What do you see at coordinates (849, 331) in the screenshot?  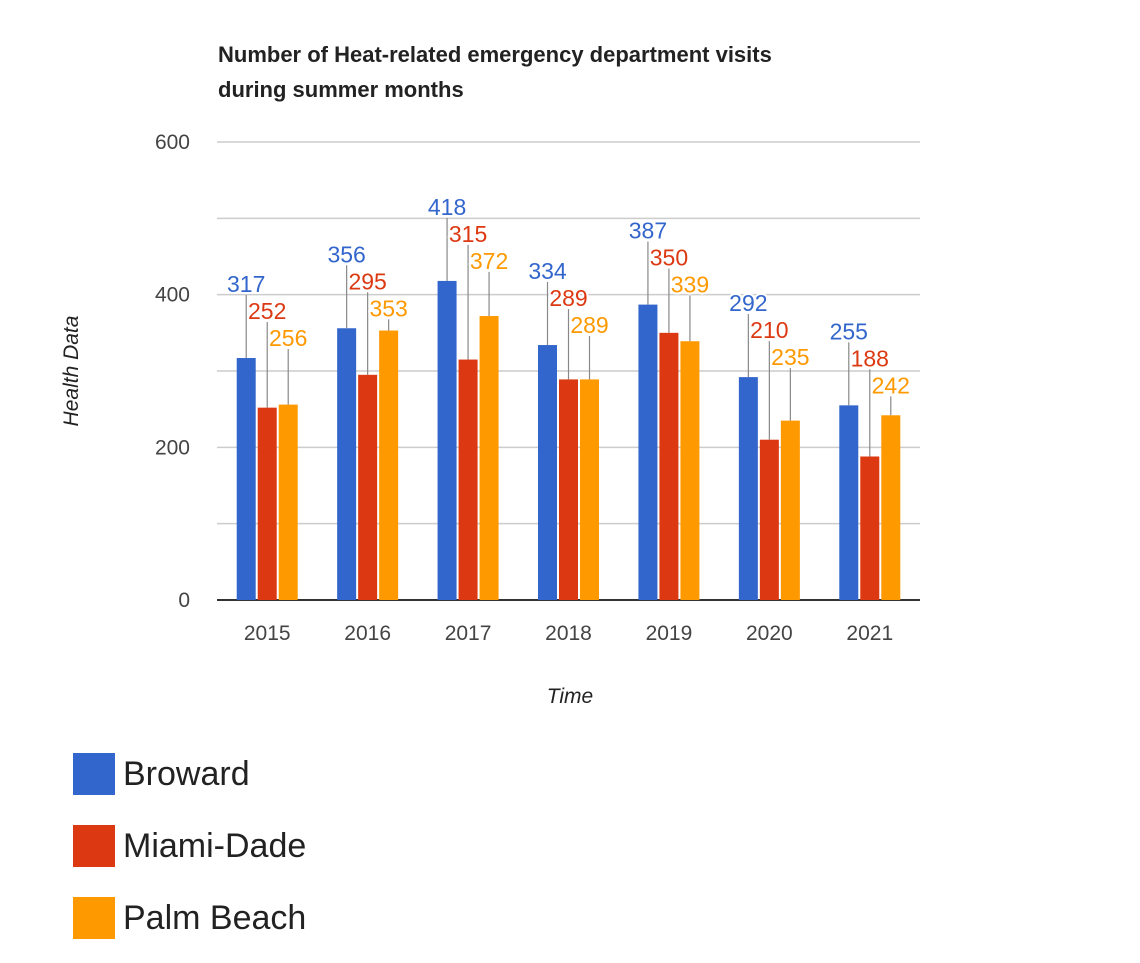 I see `data-label: 255` at bounding box center [849, 331].